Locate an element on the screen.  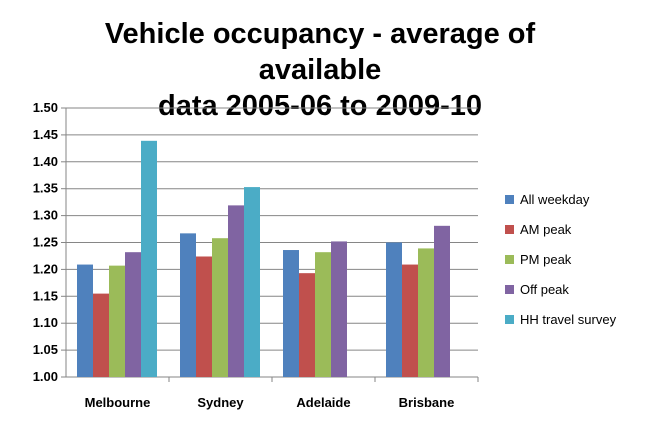
legend-label: HH travel survey is located at coordinates (568, 319).